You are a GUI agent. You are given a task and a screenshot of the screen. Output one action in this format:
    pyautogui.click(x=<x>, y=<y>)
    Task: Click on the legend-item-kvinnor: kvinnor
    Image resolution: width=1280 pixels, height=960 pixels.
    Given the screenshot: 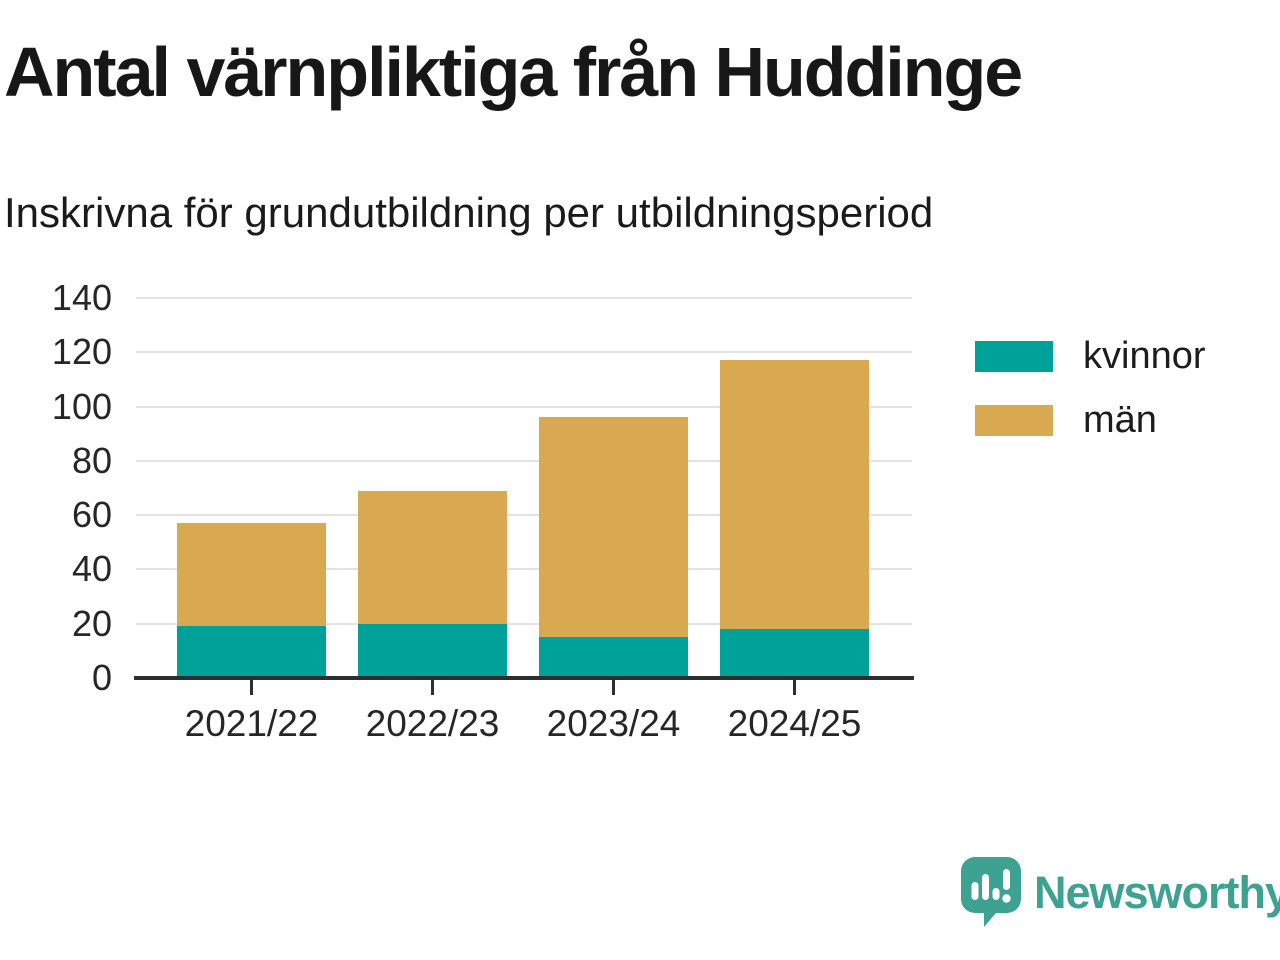 What is the action you would take?
    pyautogui.click(x=1090, y=356)
    